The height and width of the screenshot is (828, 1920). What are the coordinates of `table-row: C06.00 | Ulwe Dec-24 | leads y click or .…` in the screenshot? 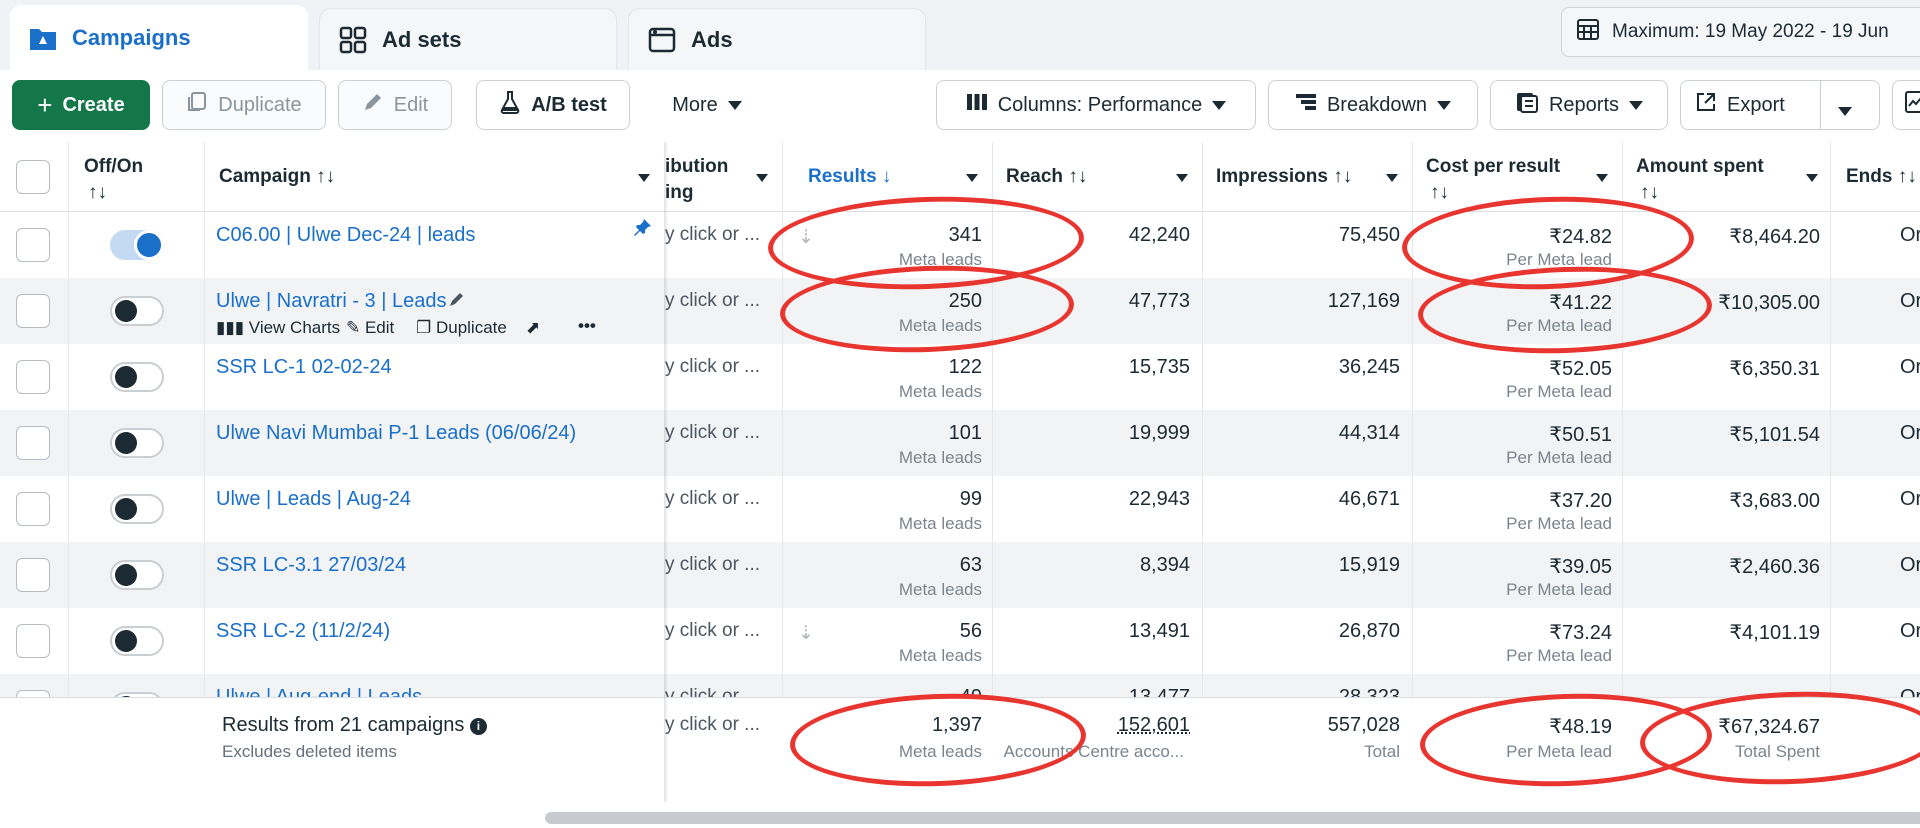 It's located at (960, 245).